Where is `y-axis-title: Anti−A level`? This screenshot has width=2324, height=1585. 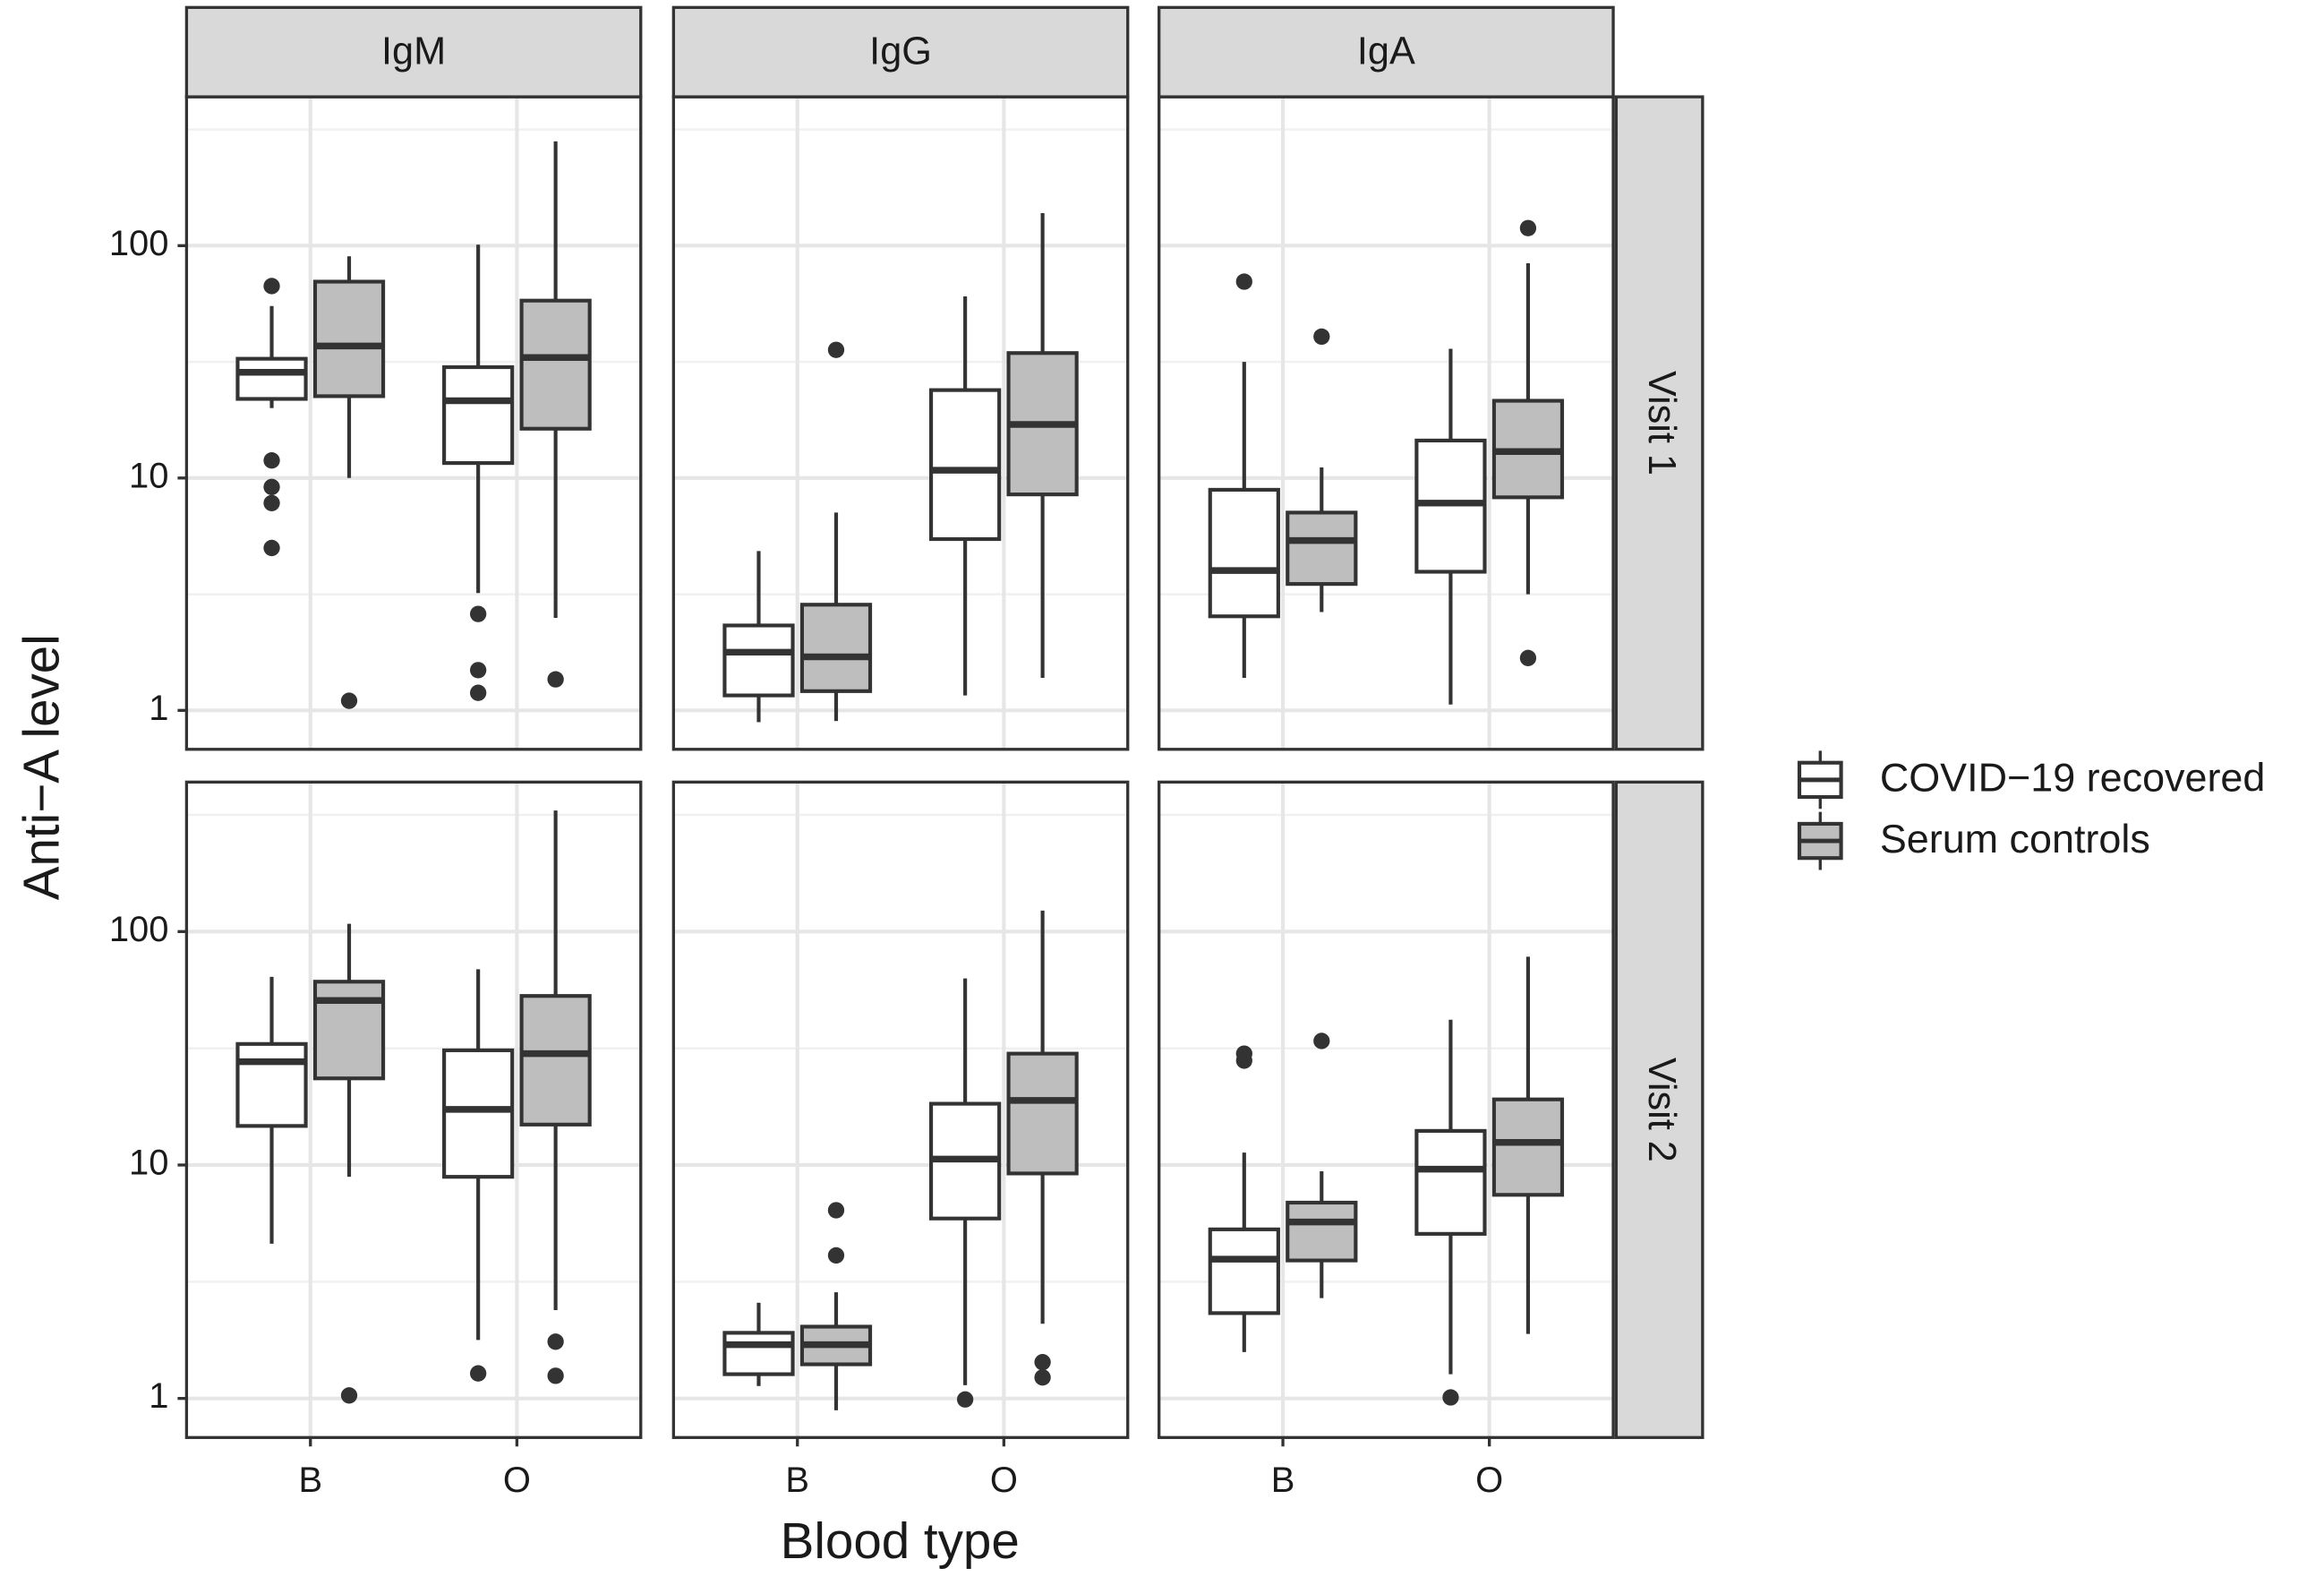
y-axis-title: Anti−A level is located at coordinates (41, 767).